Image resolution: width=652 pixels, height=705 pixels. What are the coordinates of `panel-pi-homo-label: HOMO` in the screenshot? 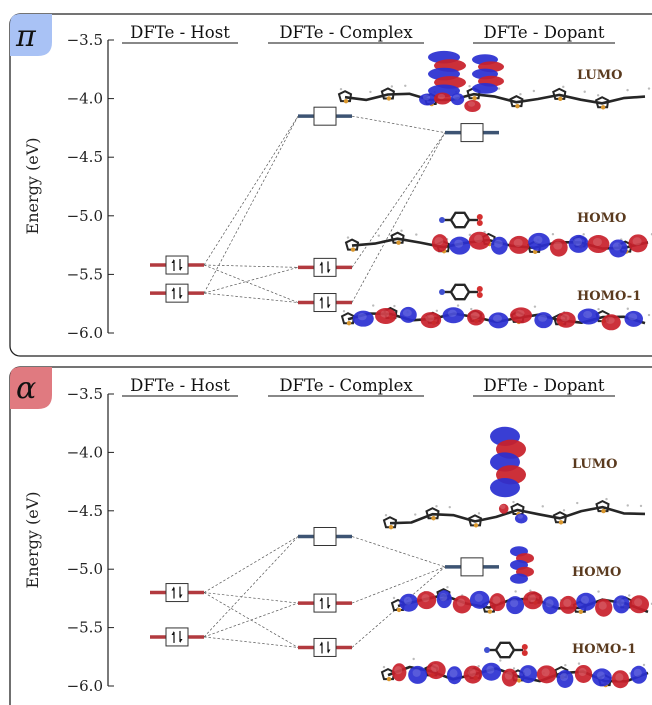 It's located at (601, 218).